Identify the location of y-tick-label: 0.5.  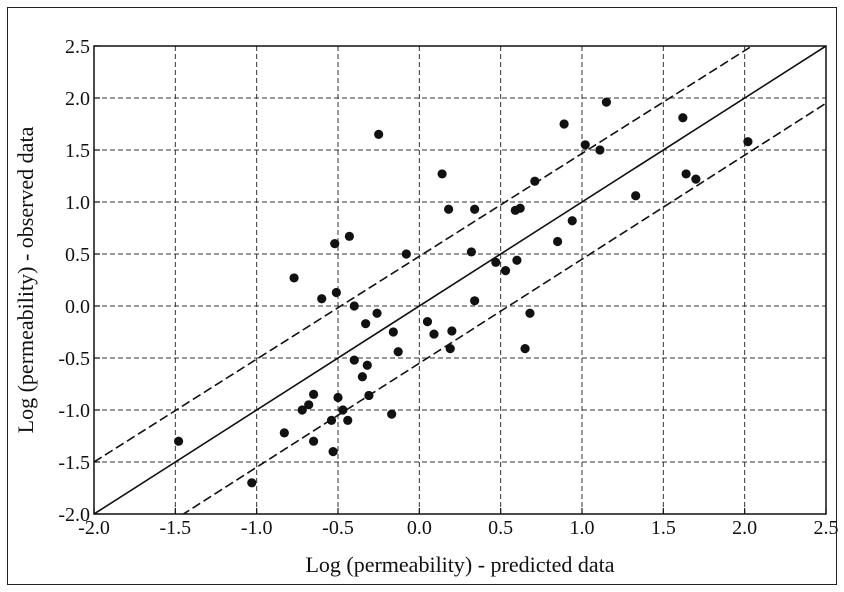
(77, 255).